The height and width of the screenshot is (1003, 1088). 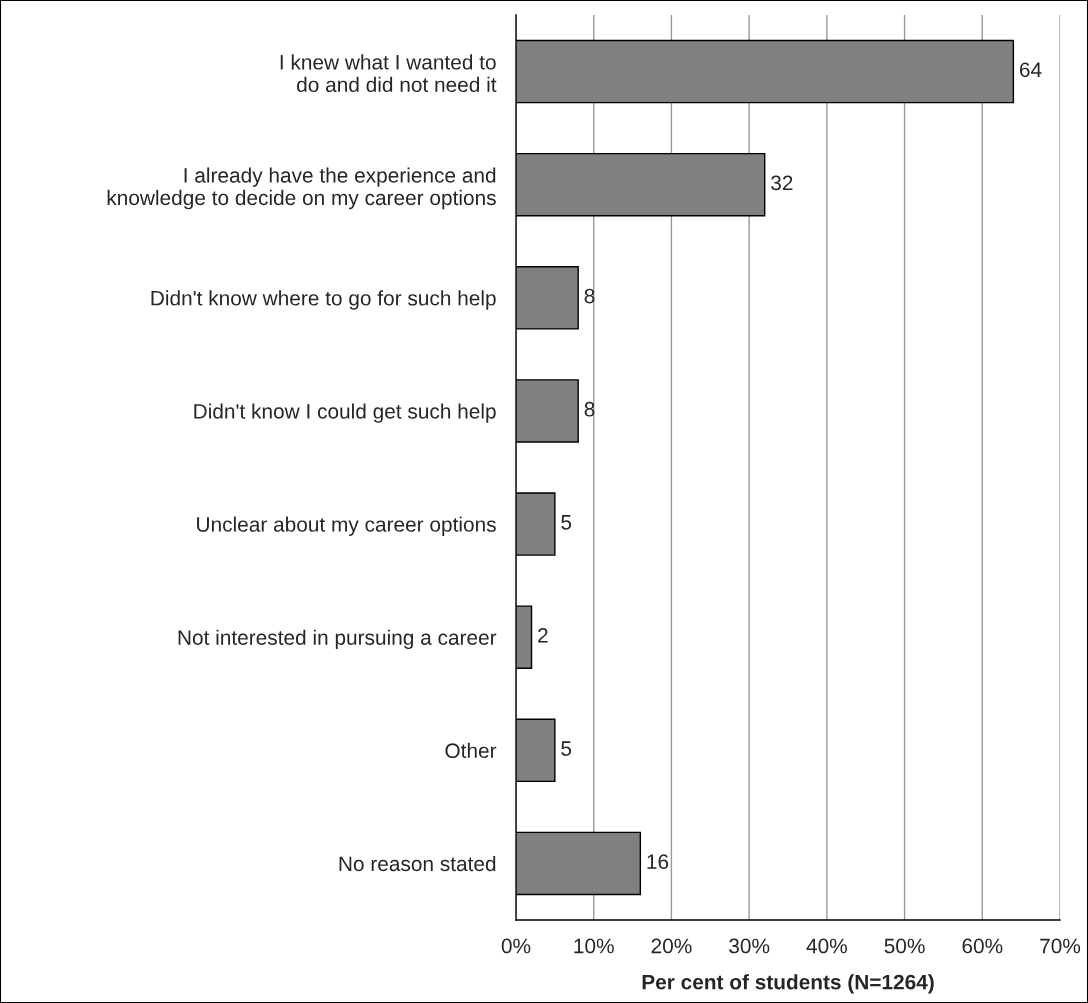 I want to click on x-tick-label: 70%, so click(x=1060, y=946).